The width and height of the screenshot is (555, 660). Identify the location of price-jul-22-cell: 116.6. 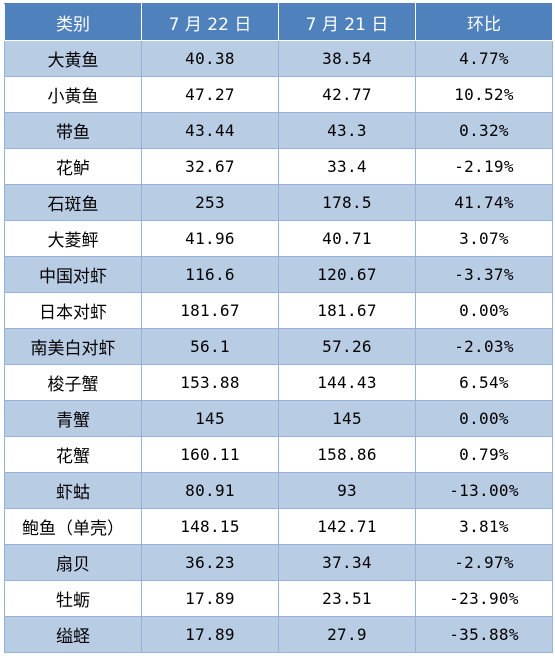
(210, 274).